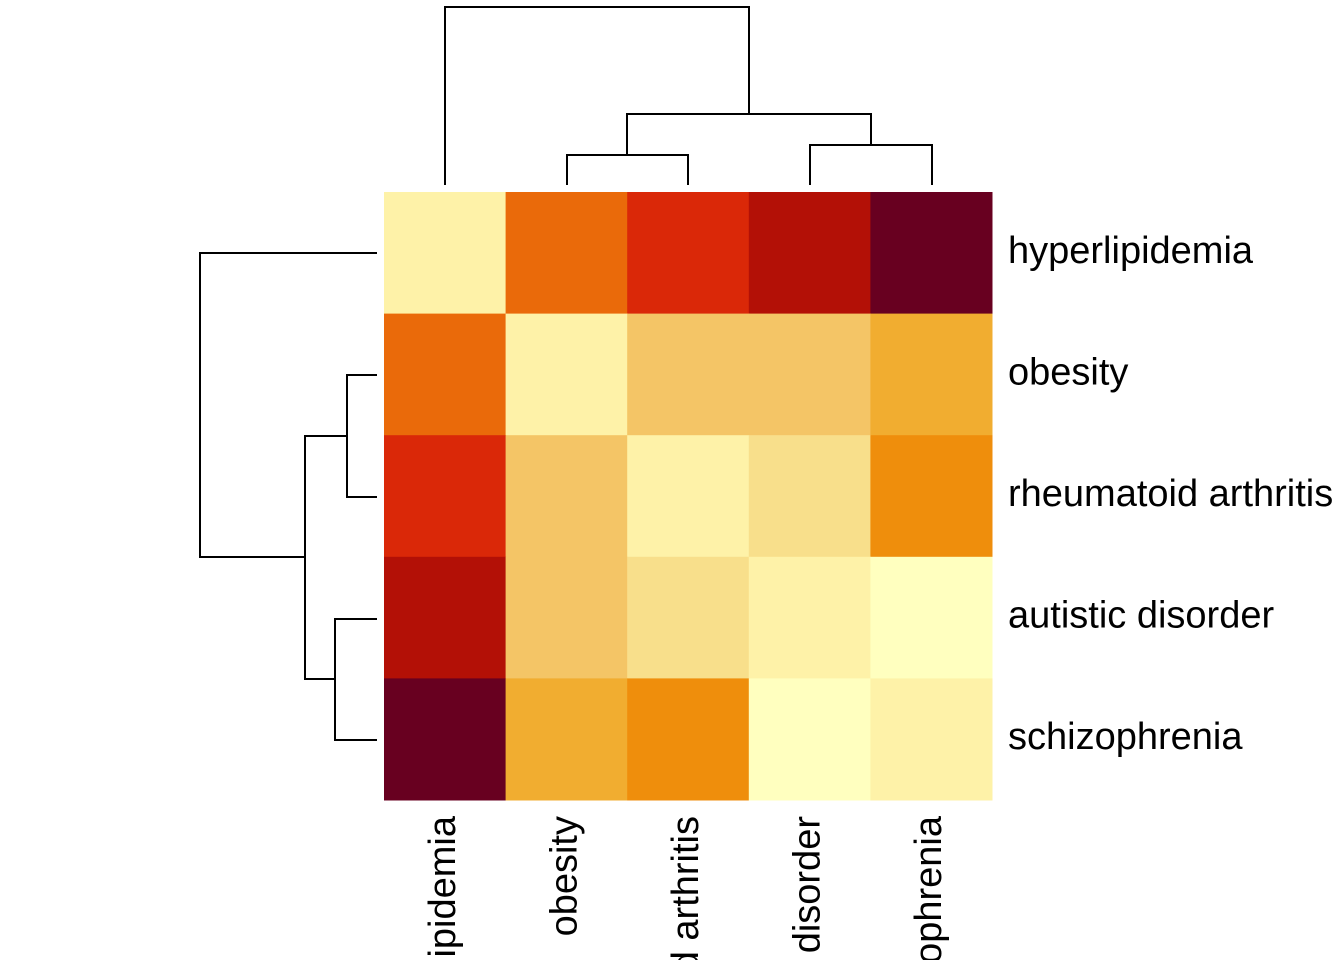  I want to click on column-label: schizophrenia, so click(929, 887).